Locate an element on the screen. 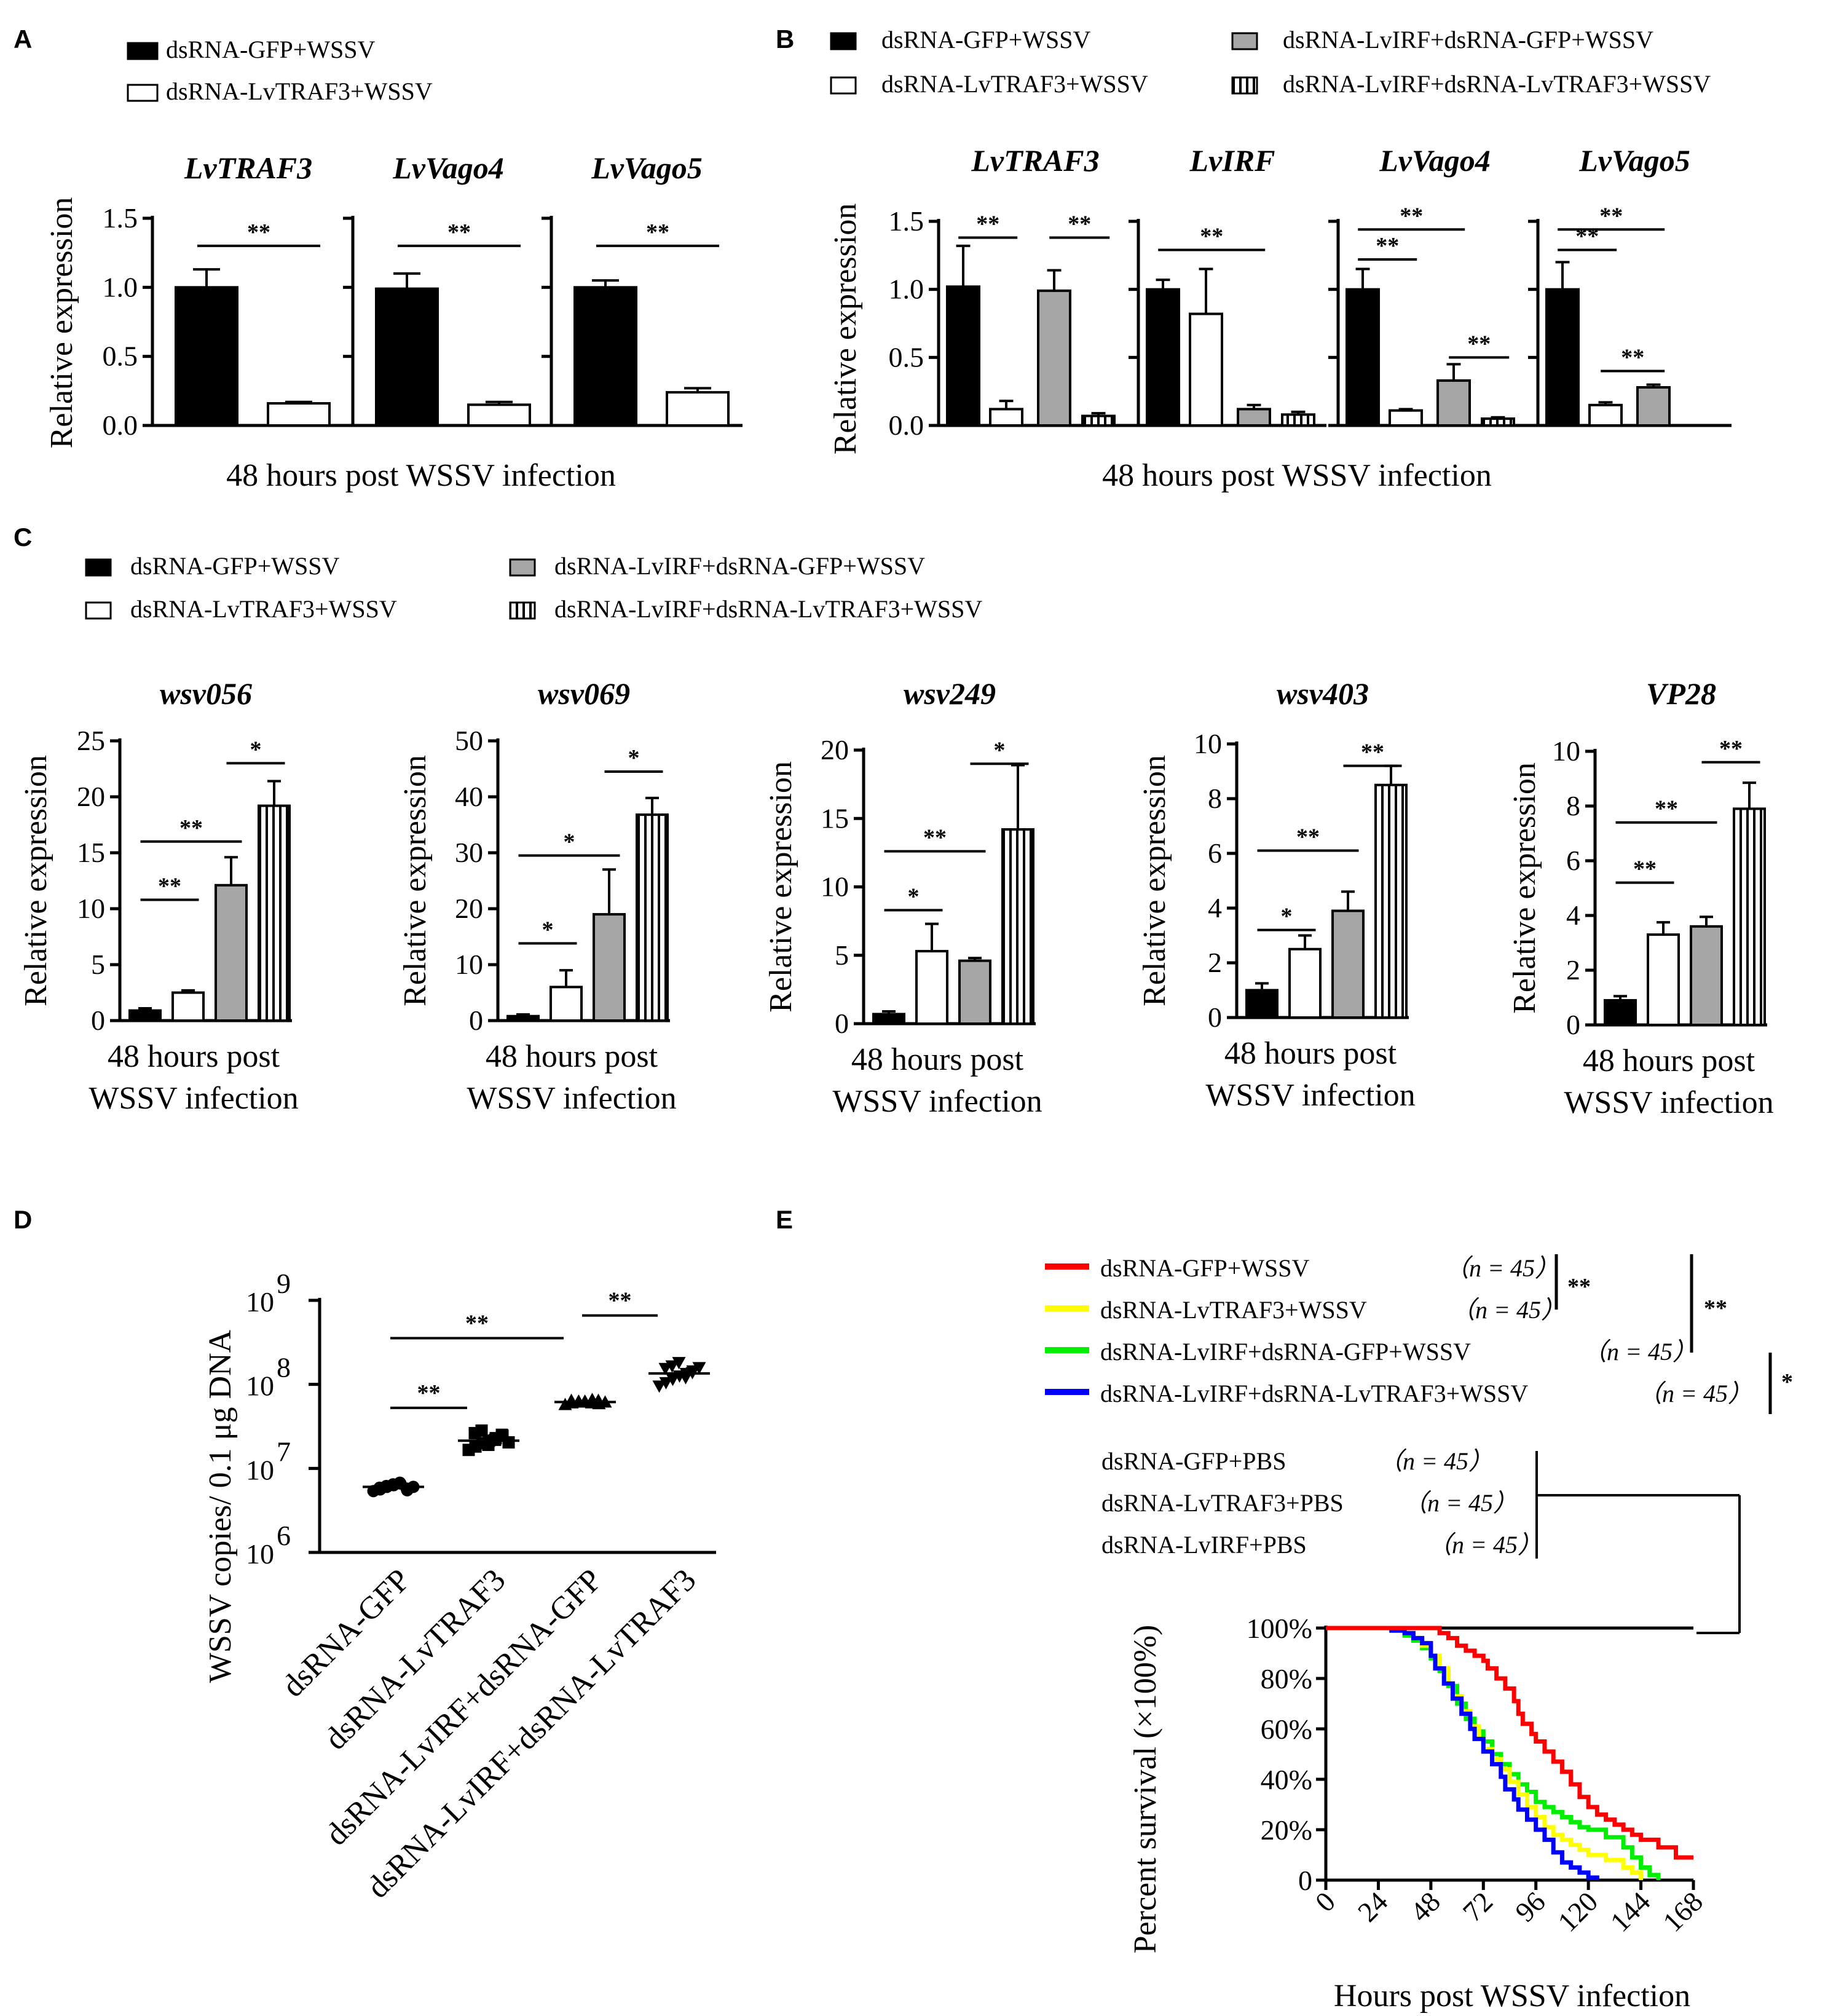 This screenshot has height=2016, width=1844. panel-label-c: C is located at coordinates (23, 537).